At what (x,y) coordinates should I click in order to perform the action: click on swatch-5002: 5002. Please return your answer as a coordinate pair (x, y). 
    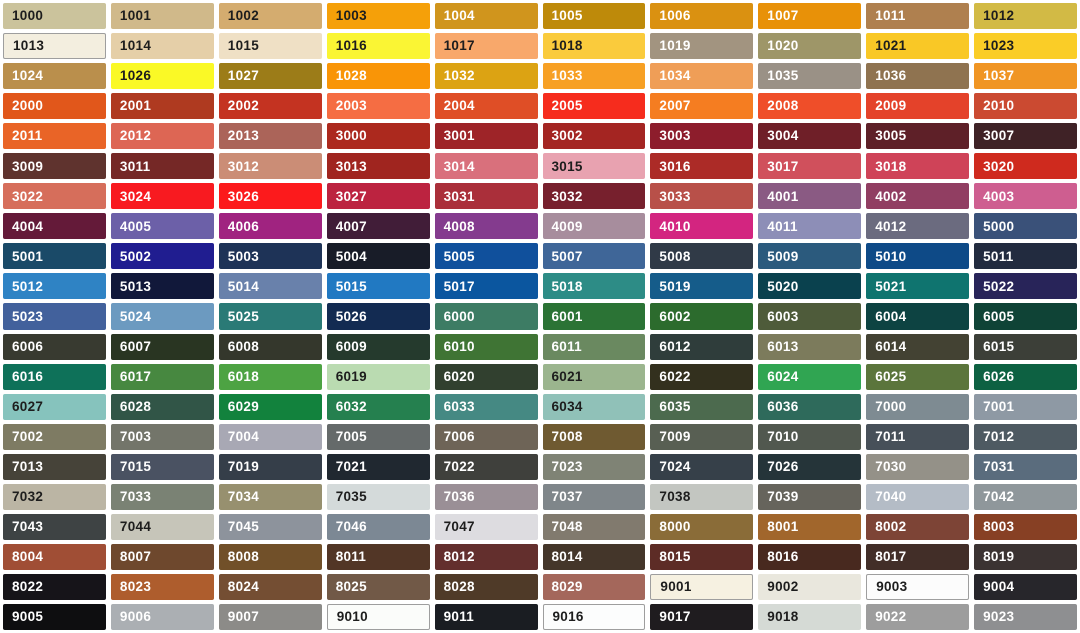
    Looking at the image, I should click on (162, 256).